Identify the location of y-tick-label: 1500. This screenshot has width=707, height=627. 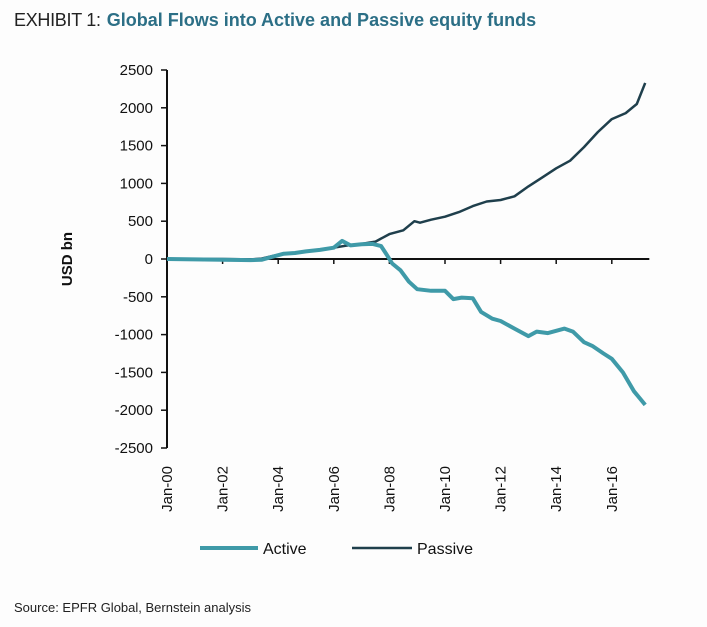
(136, 146).